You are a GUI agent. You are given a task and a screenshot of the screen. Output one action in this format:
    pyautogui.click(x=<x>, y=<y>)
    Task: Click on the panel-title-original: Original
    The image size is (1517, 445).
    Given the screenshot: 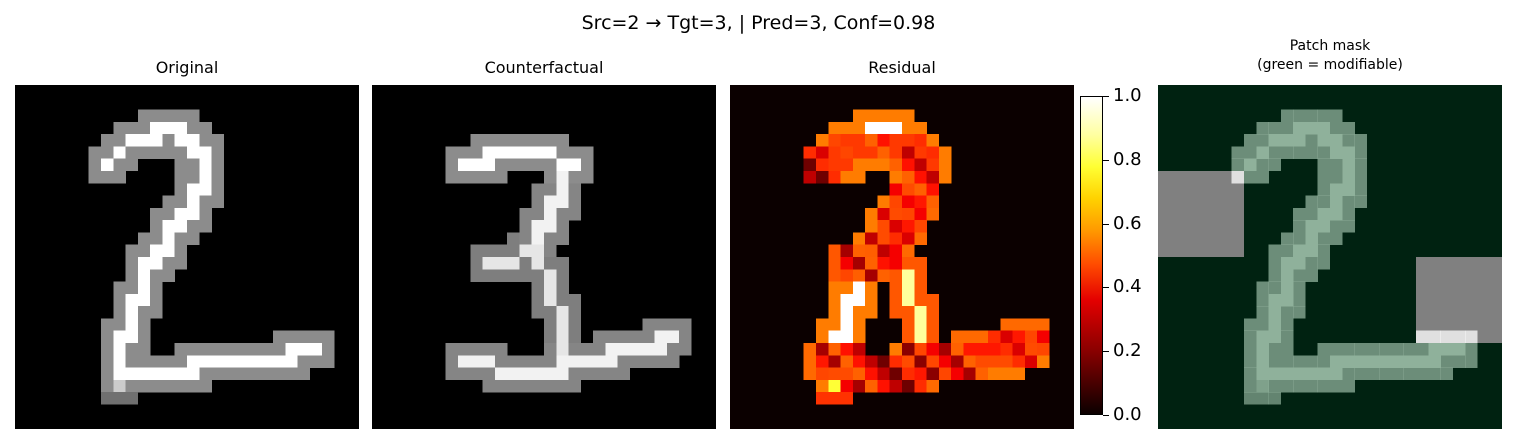 What is the action you would take?
    pyautogui.click(x=187, y=67)
    